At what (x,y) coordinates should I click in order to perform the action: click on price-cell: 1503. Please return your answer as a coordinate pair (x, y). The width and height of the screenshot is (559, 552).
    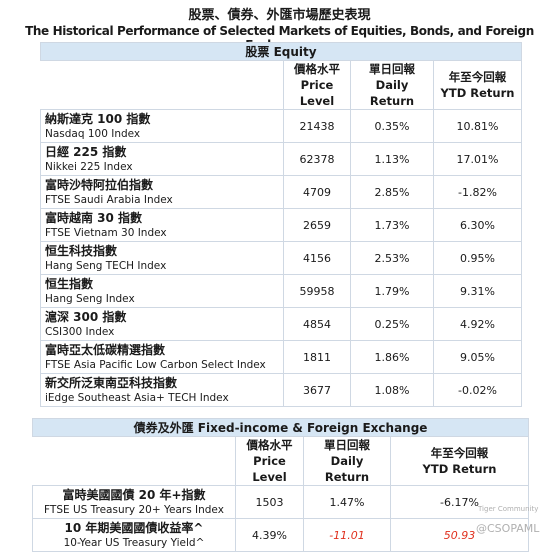
    Looking at the image, I should click on (269, 502).